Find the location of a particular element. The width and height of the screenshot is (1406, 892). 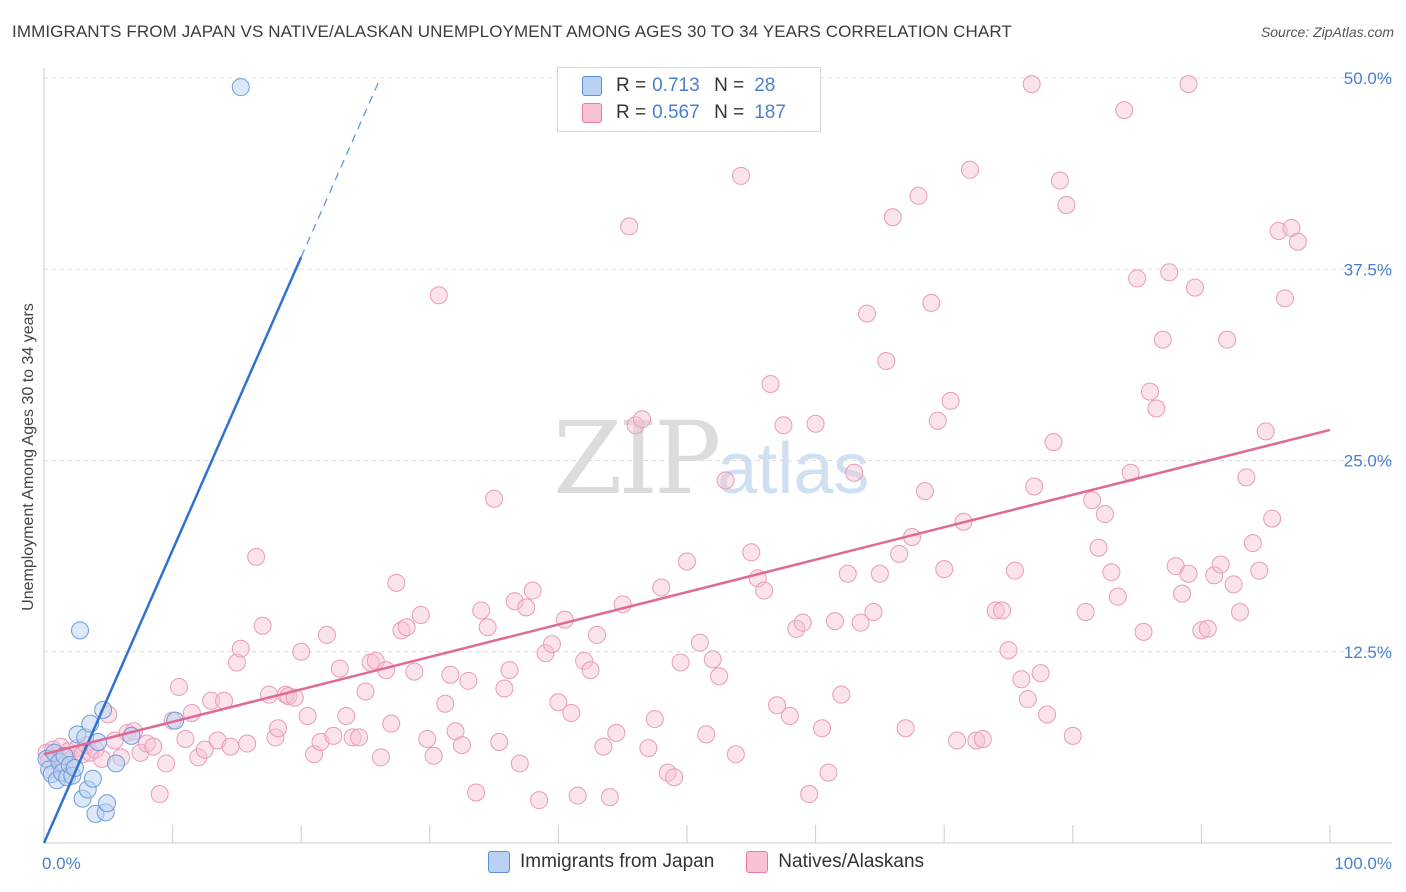

legend-r-value: 0.713 is located at coordinates (676, 85).